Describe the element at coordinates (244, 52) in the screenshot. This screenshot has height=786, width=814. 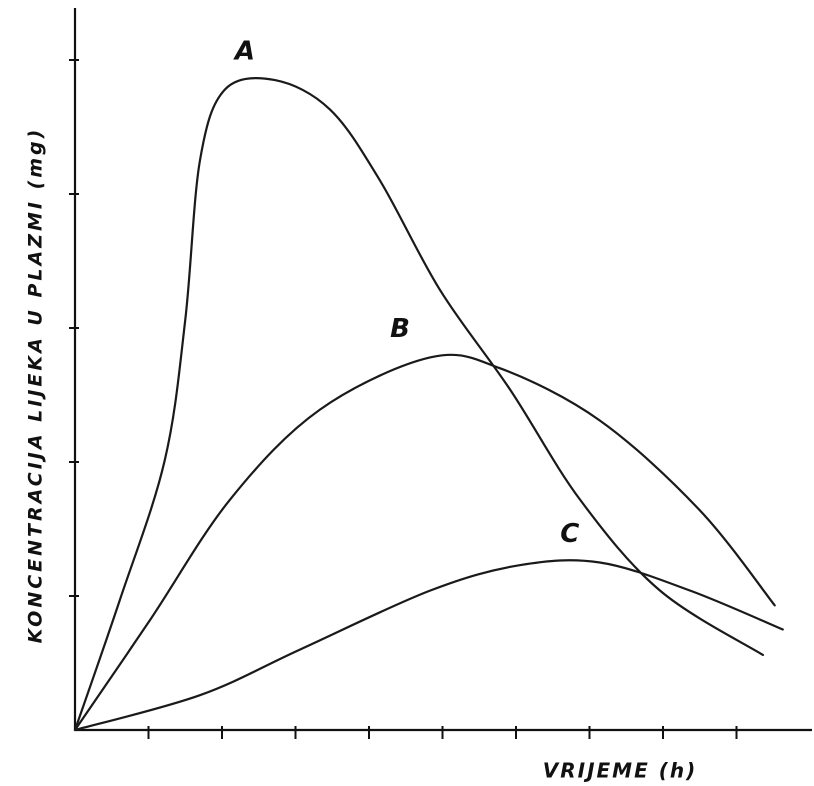
I see `curve-label: A` at that location.